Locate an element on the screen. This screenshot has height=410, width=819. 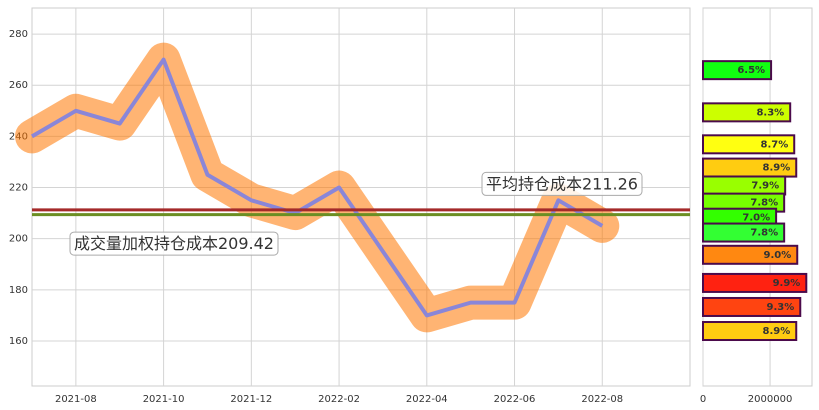
cost-label: 平均持仓成本211.26 is located at coordinates (562, 183).